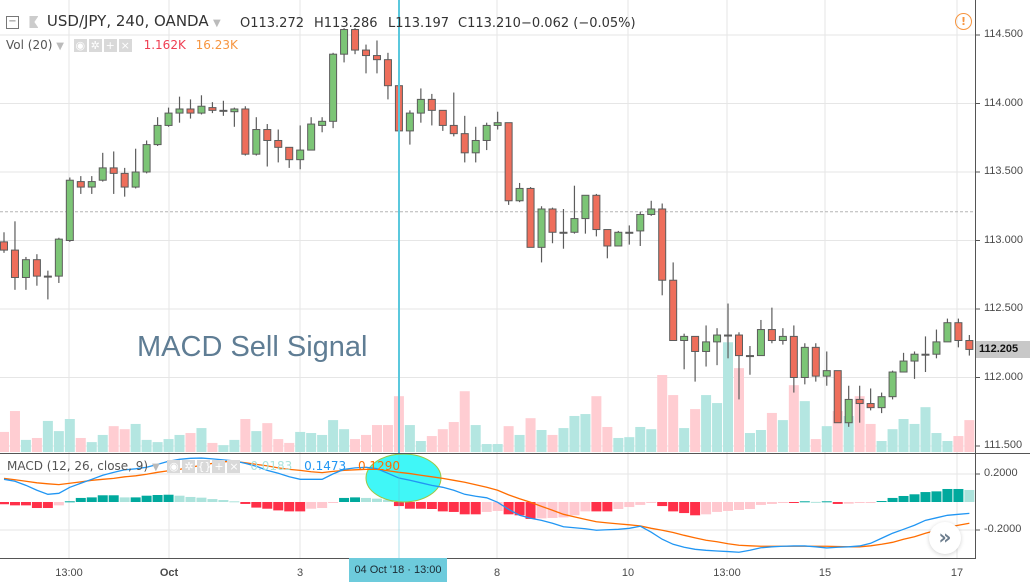 The height and width of the screenshot is (588, 1030). What do you see at coordinates (216, 45) in the screenshot?
I see `volume-ma-value: 16.23K` at bounding box center [216, 45].